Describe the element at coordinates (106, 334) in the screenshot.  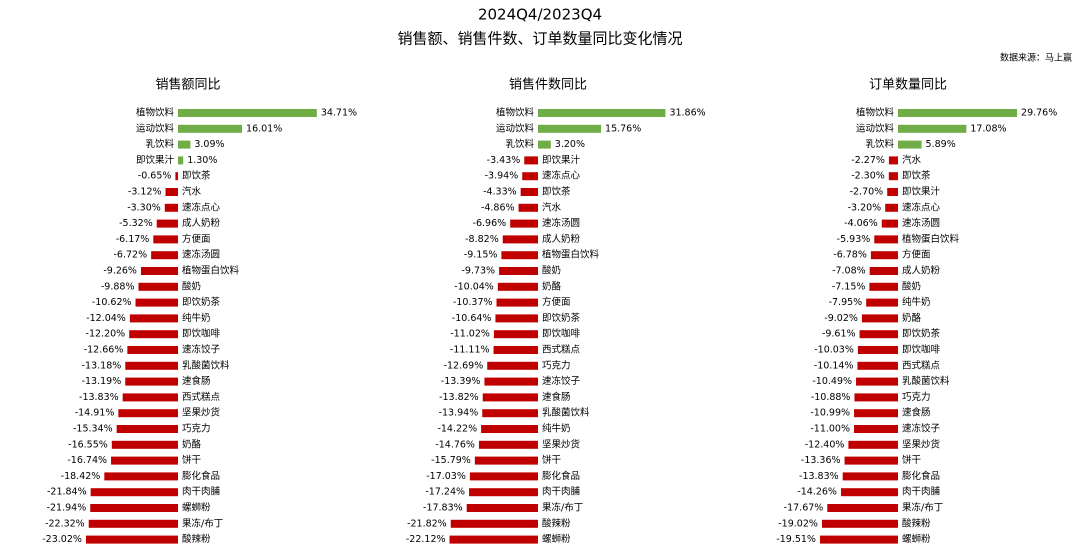
I see `value-label: -12.20%` at that location.